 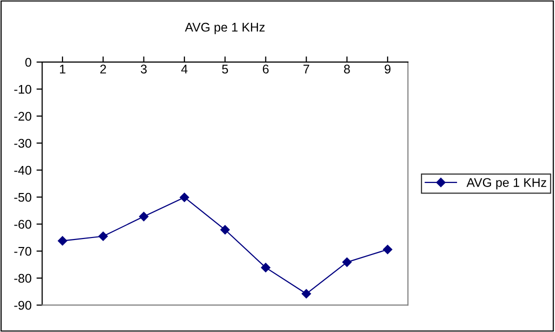 What do you see at coordinates (184, 69) in the screenshot?
I see `x-tick-label: 4` at bounding box center [184, 69].